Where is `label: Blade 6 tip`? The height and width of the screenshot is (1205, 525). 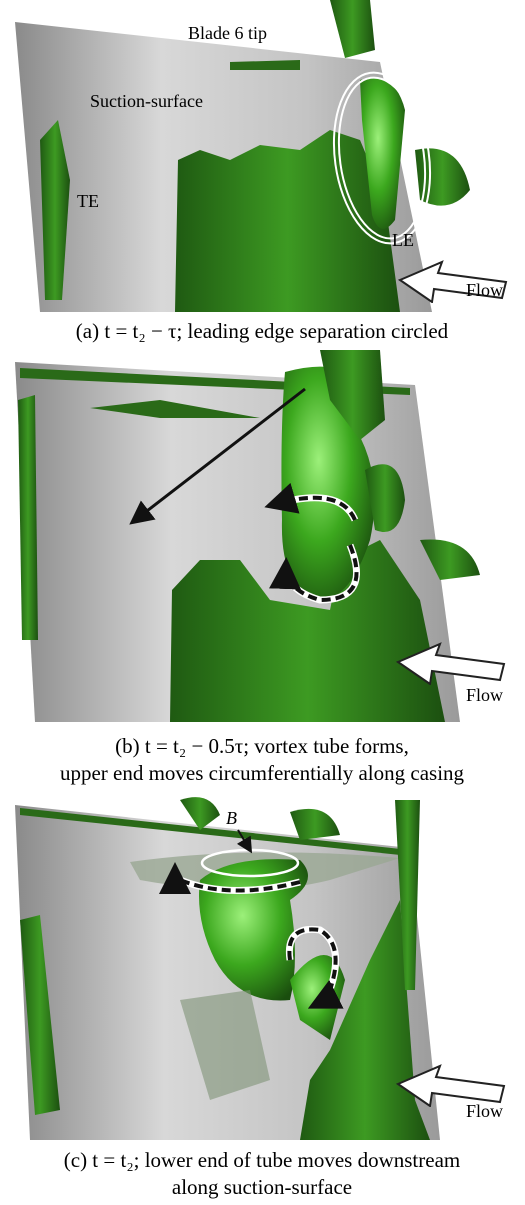 label: Blade 6 tip is located at coordinates (227, 33).